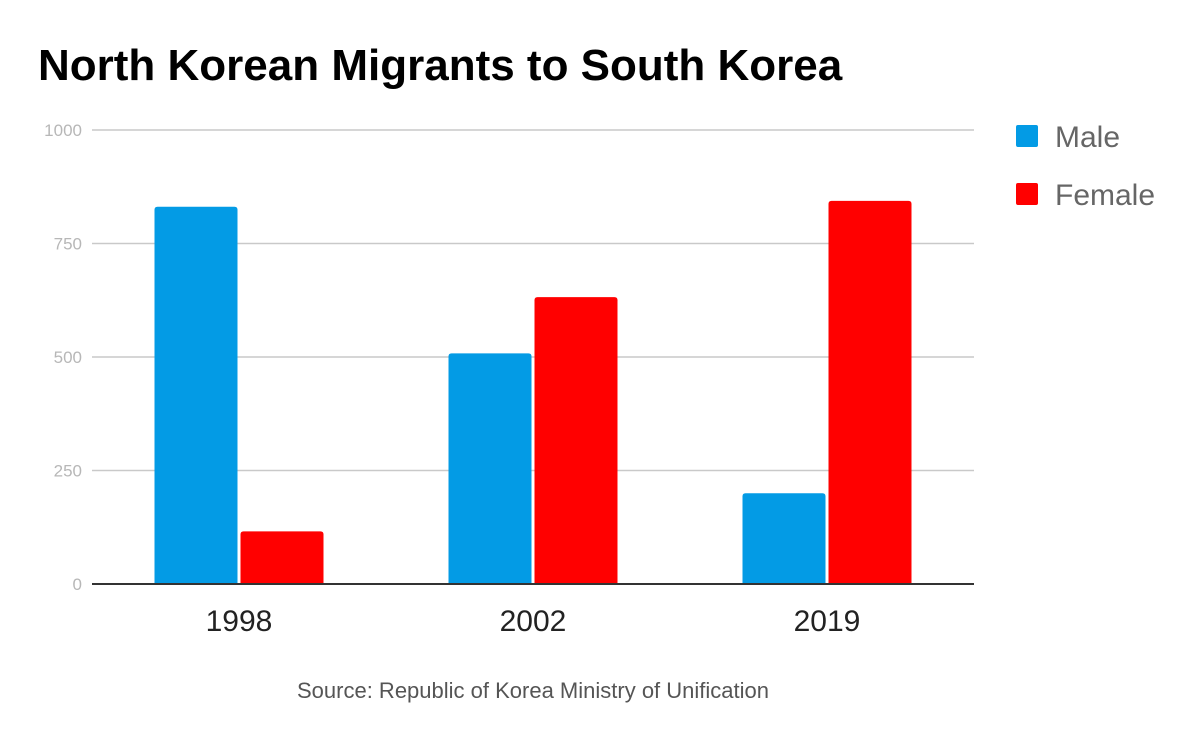 The width and height of the screenshot is (1200, 742). What do you see at coordinates (77, 584) in the screenshot?
I see `y-tick-label: 0` at bounding box center [77, 584].